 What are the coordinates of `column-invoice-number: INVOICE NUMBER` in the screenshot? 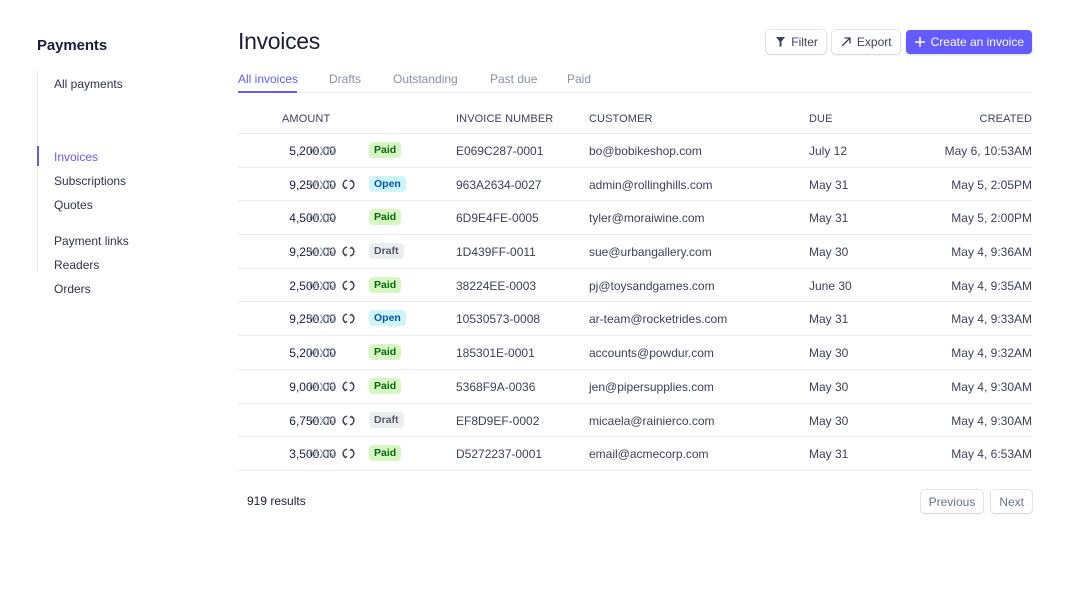 It's located at (505, 119).